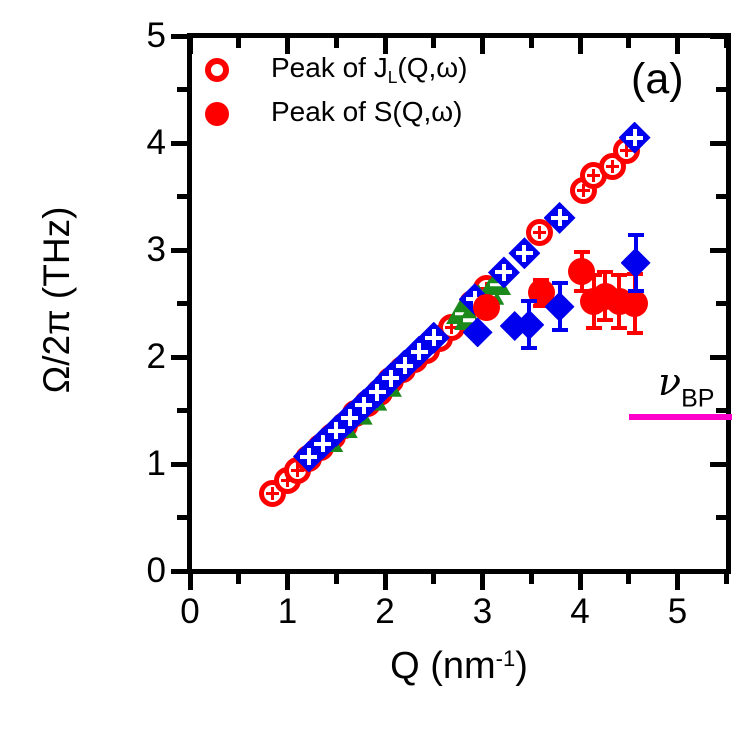 This screenshot has height=742, width=756. I want to click on y-tick-label: 4, so click(156, 142).